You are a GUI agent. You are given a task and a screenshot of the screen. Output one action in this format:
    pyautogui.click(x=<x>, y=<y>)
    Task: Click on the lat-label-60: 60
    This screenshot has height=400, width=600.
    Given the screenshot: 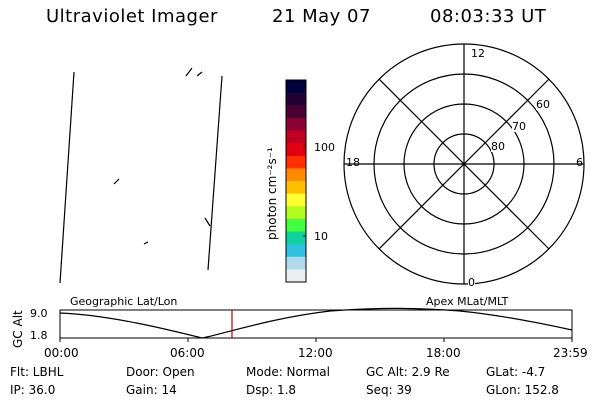 What is the action you would take?
    pyautogui.click(x=543, y=104)
    